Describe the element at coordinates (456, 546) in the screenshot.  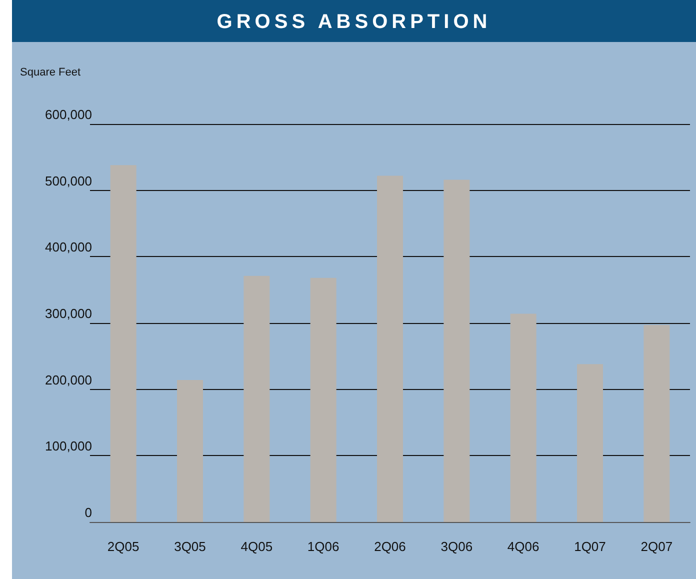
I see `x-tick-label: 3Q06` at that location.